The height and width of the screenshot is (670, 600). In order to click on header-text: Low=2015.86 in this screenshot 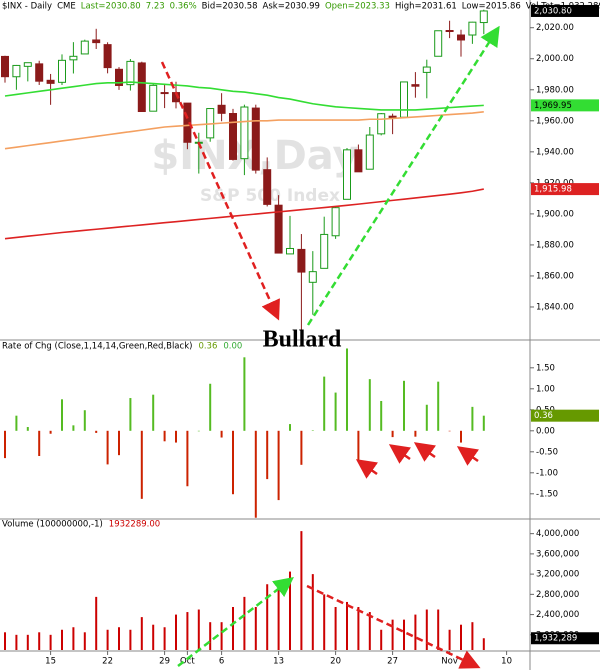, I will do `click(491, 7)`.